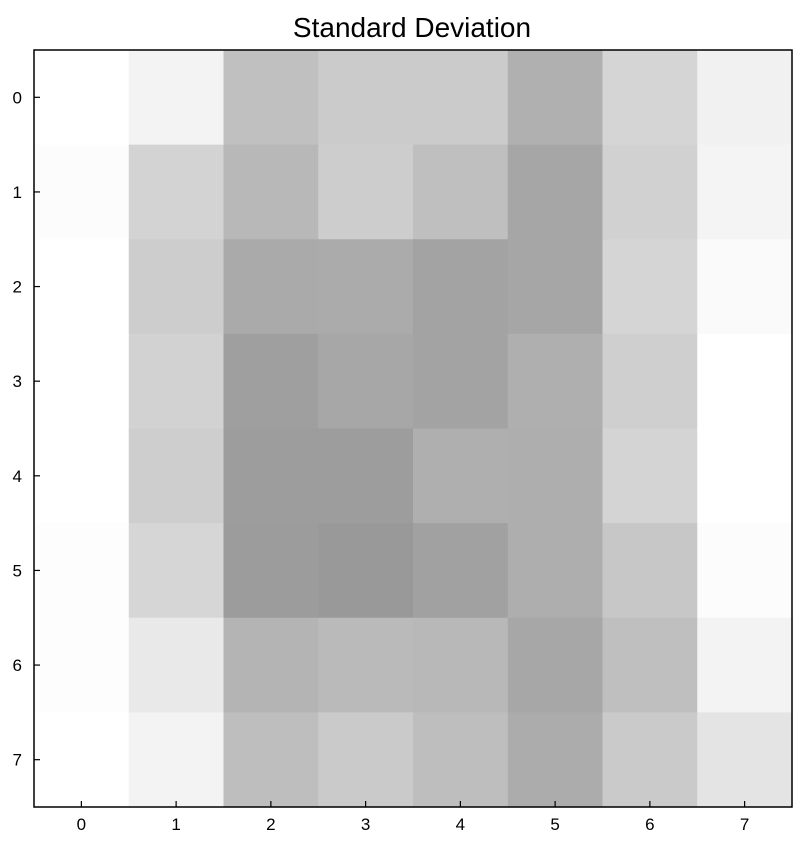 This screenshot has height=849, width=806. Describe the element at coordinates (413, 817) in the screenshot. I see `x-axis: 0 1 2 3 4 5 6 7` at that location.